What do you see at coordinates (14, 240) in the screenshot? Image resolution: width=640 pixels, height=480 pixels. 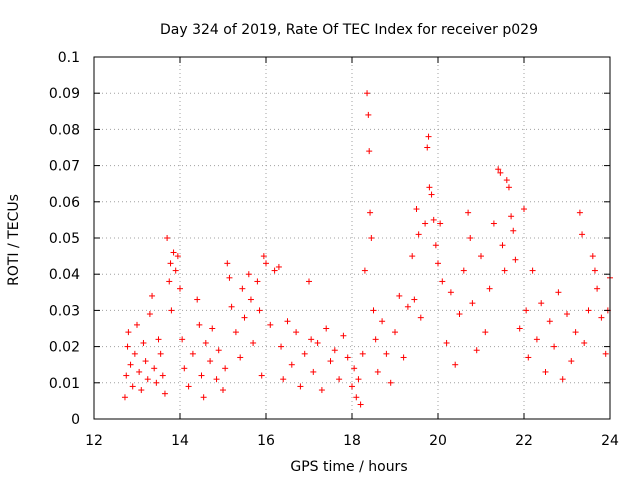 I see `y-axis-label: ROTI / TECUs` at bounding box center [14, 240].